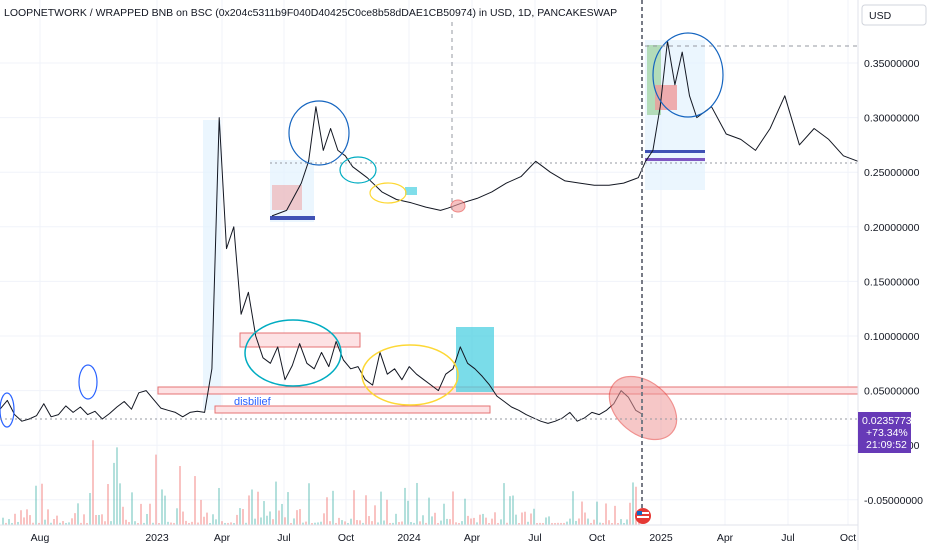 This screenshot has height=550, width=932. Describe the element at coordinates (787, 538) in the screenshot. I see `x-tick-label: Jul` at that location.